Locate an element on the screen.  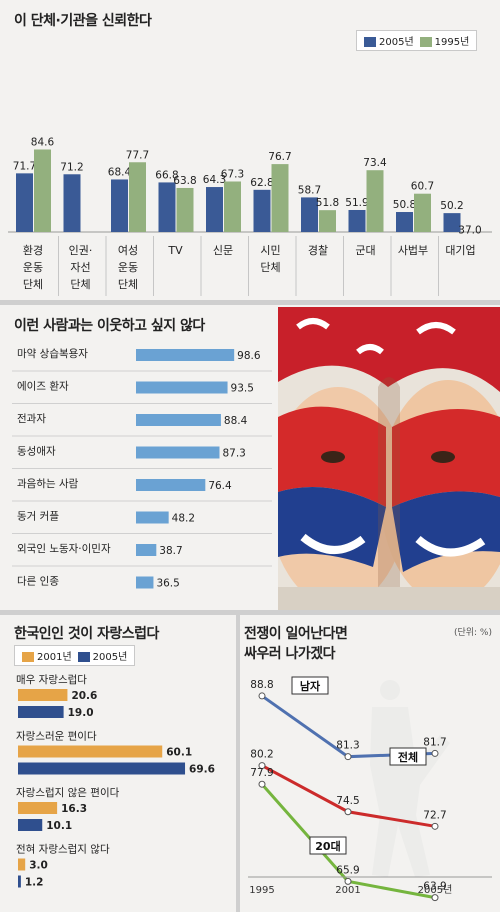
proud-value-label: 1.2 is located at coordinates (34, 883).